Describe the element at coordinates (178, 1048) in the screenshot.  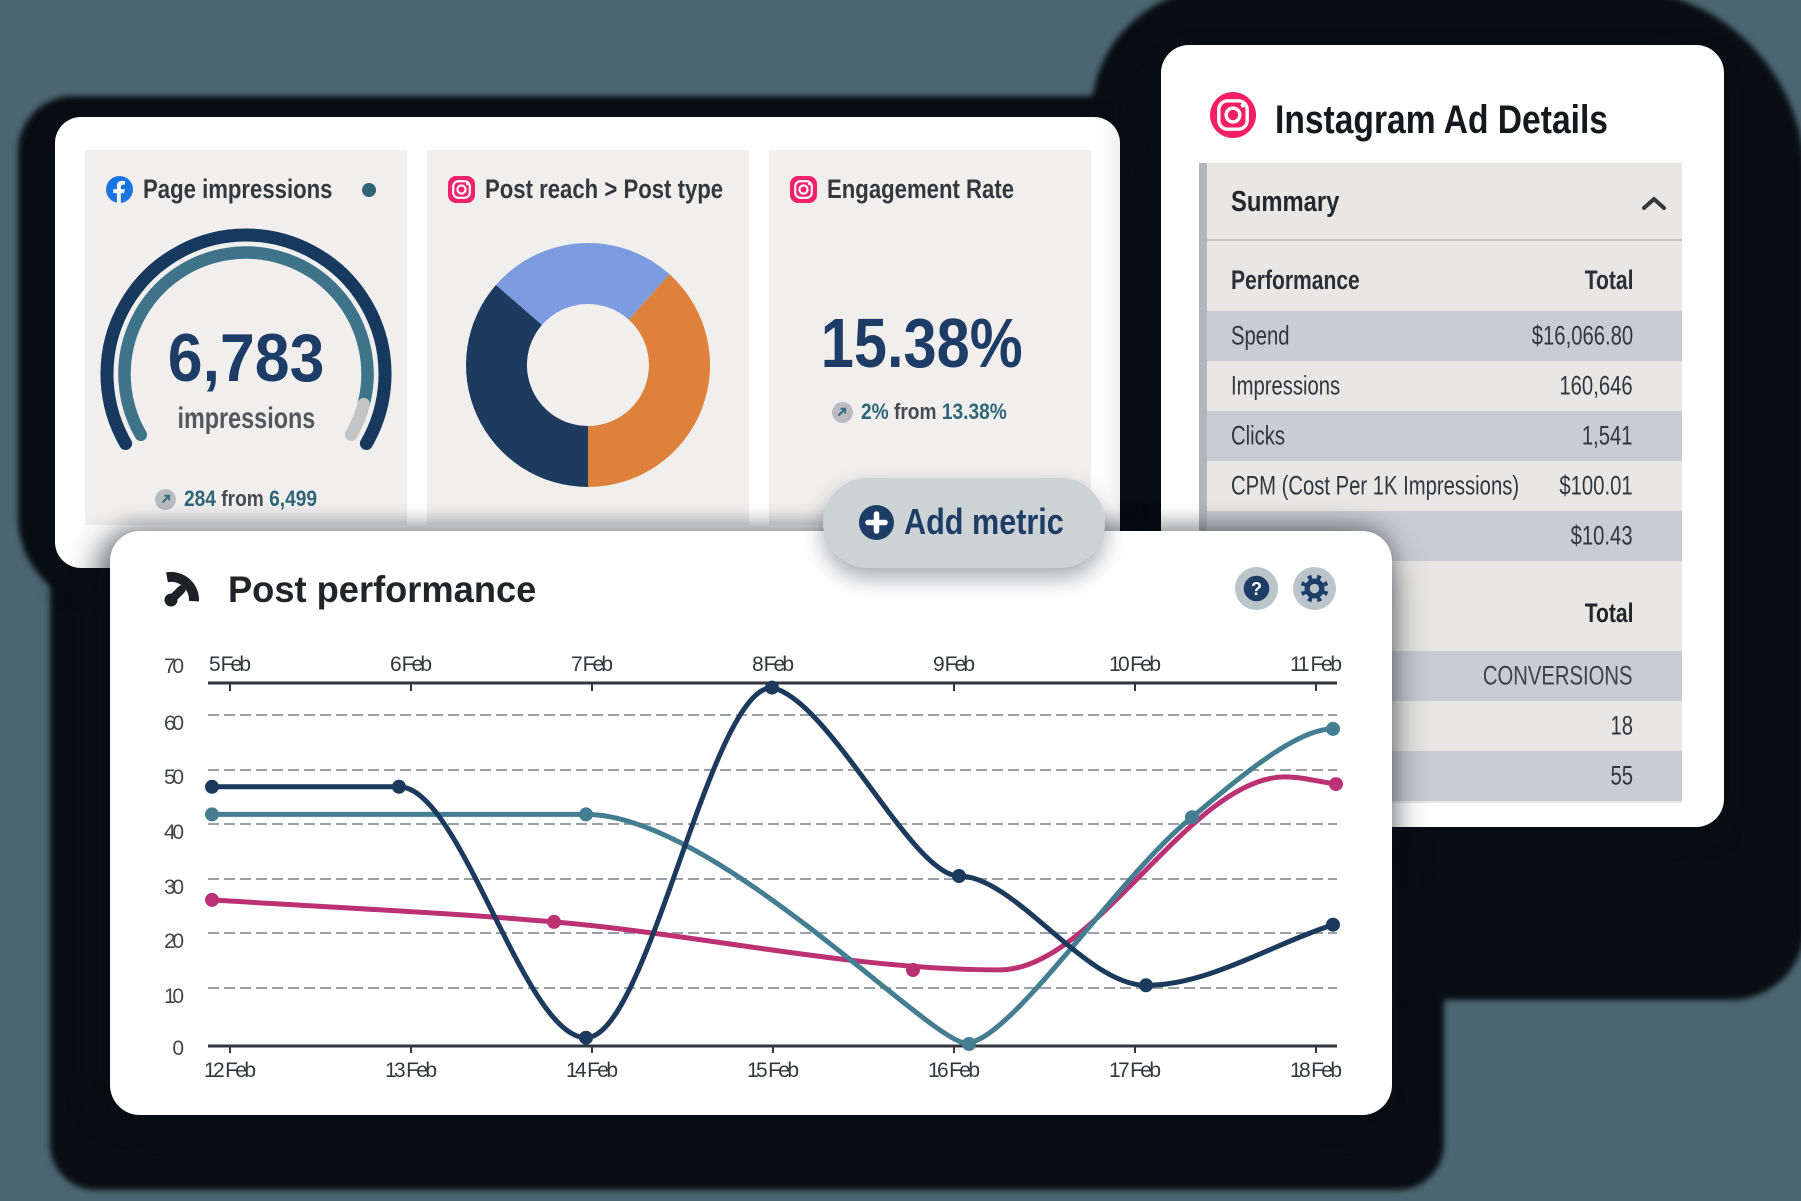
I see `svg-text: 0` at that location.